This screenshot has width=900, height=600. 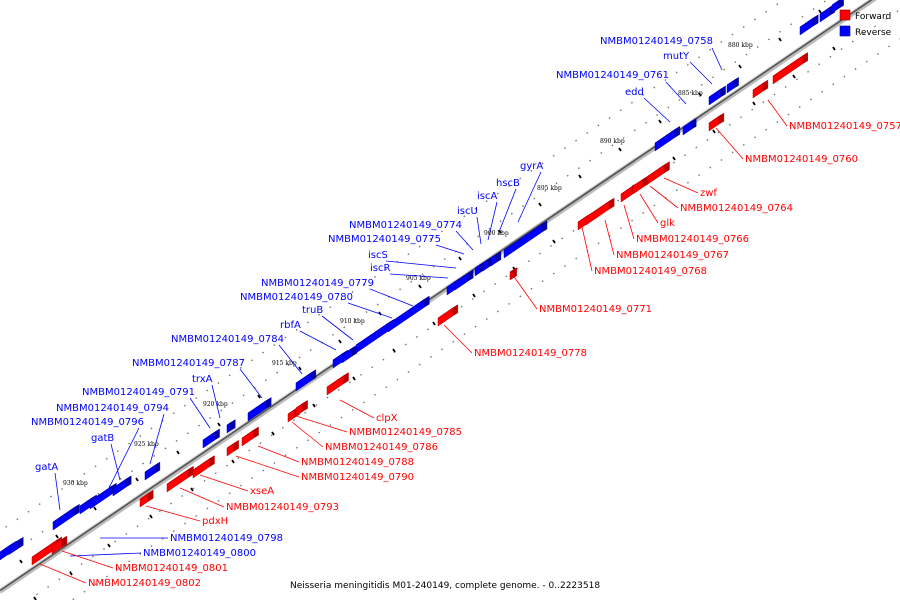 What do you see at coordinates (667, 223) in the screenshot?
I see `forward-gene-label: glk` at bounding box center [667, 223].